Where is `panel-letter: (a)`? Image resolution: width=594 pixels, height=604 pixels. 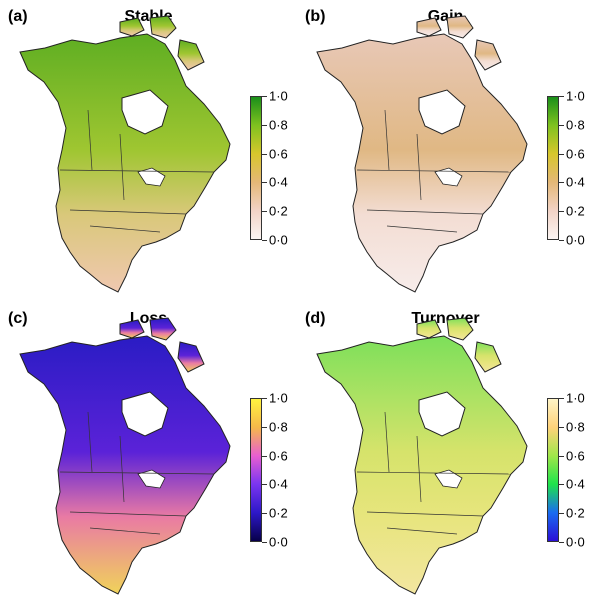 panel-letter: (a) is located at coordinates (18, 16).